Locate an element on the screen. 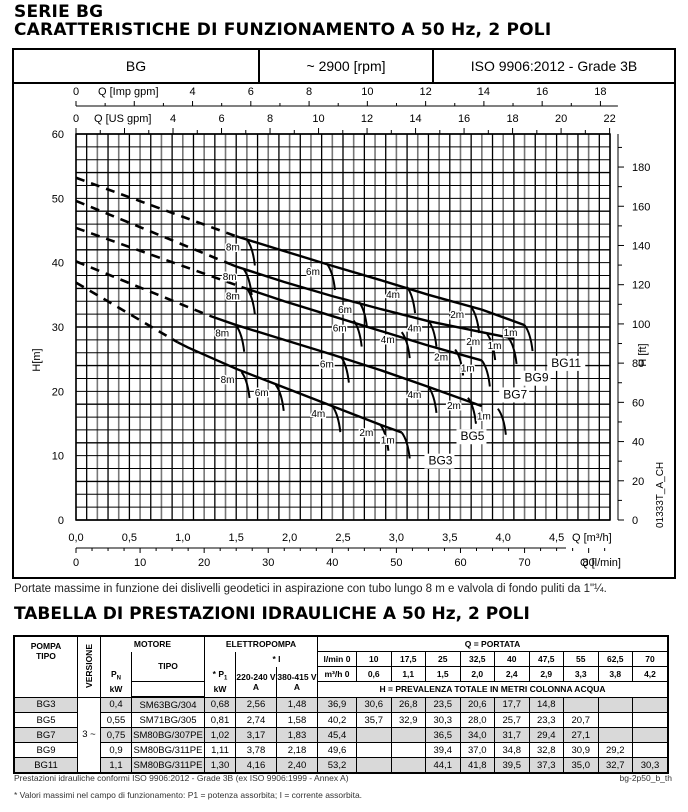 This screenshot has width=688, height=812. col-elettropompa: ELETTROPOMPA is located at coordinates (261, 643).